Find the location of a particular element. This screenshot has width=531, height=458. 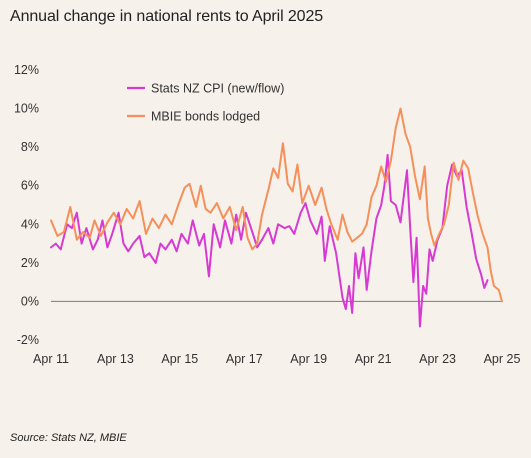

x-tick-label: Apr 25 is located at coordinates (502, 359).